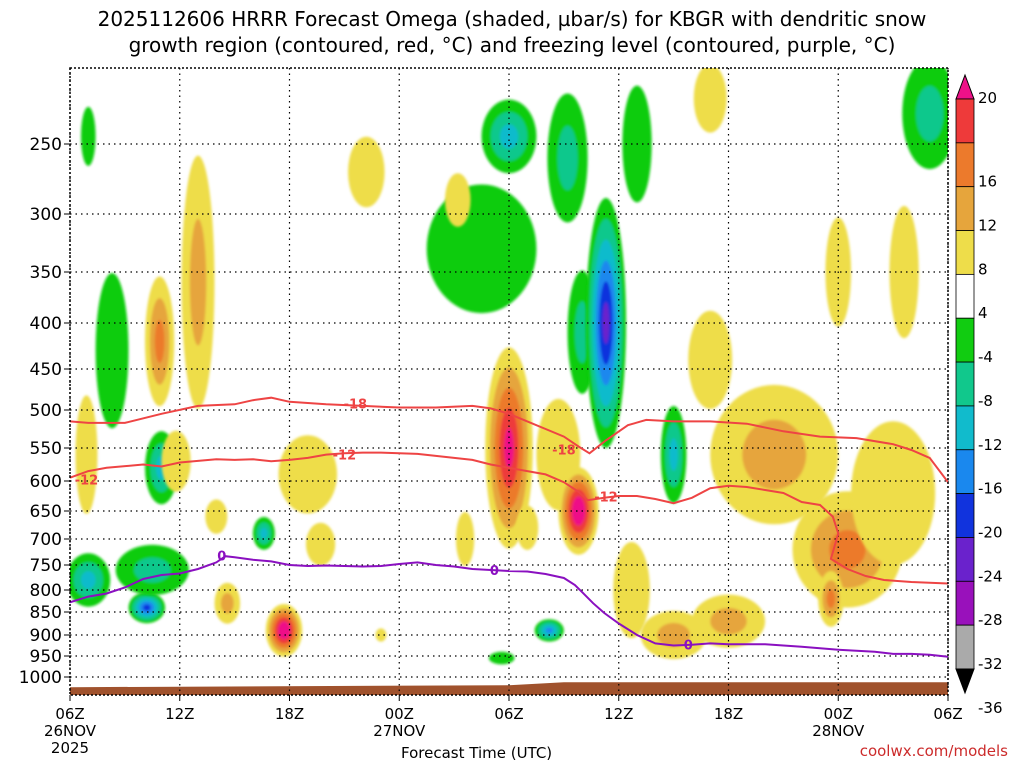 The height and width of the screenshot is (768, 1024). I want to click on y-tick-label: 950, so click(46, 657).